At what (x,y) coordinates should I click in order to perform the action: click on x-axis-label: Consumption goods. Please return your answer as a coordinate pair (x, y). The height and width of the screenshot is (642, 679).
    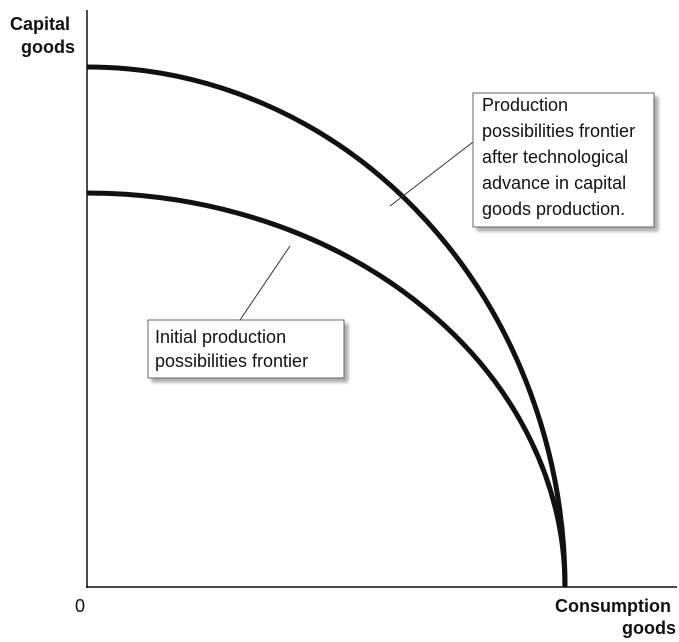
    Looking at the image, I should click on (615, 617).